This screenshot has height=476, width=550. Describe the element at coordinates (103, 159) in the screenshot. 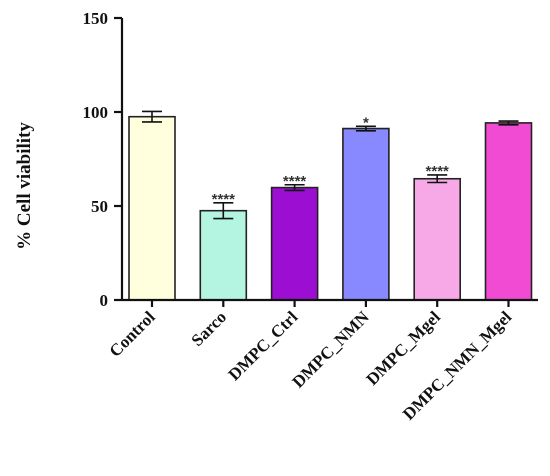

I see `y-axis: 0 50 100 150` at that location.